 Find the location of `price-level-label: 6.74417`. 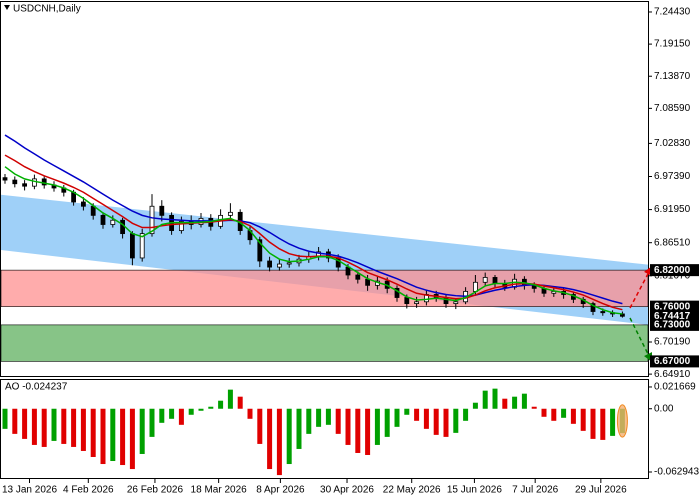

price-level-label: 6.74417 is located at coordinates (672, 316).